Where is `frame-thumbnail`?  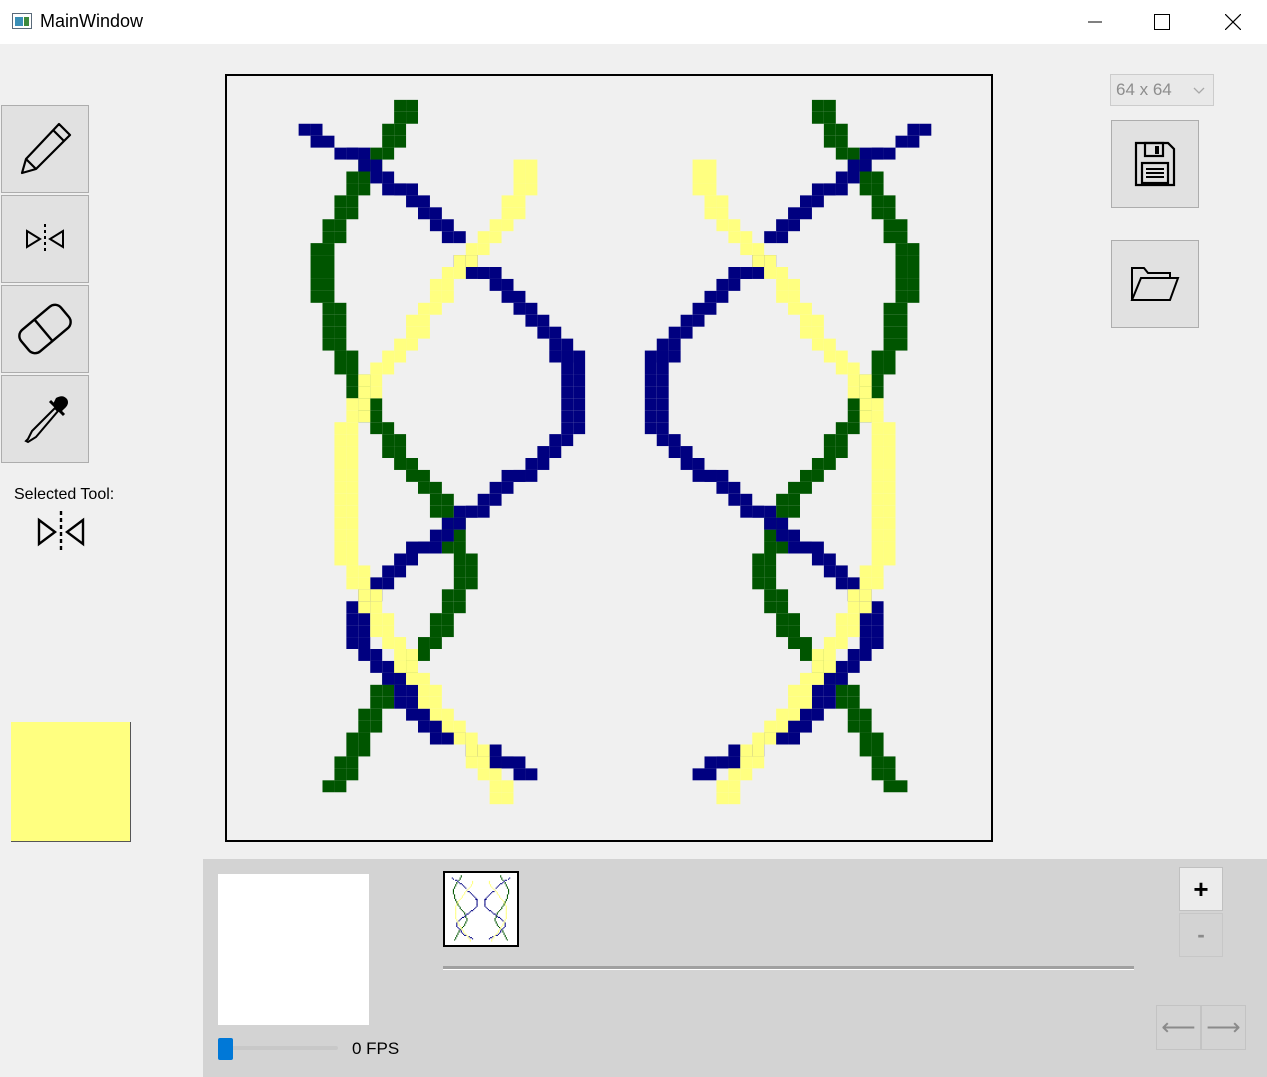 frame-thumbnail is located at coordinates (481, 909).